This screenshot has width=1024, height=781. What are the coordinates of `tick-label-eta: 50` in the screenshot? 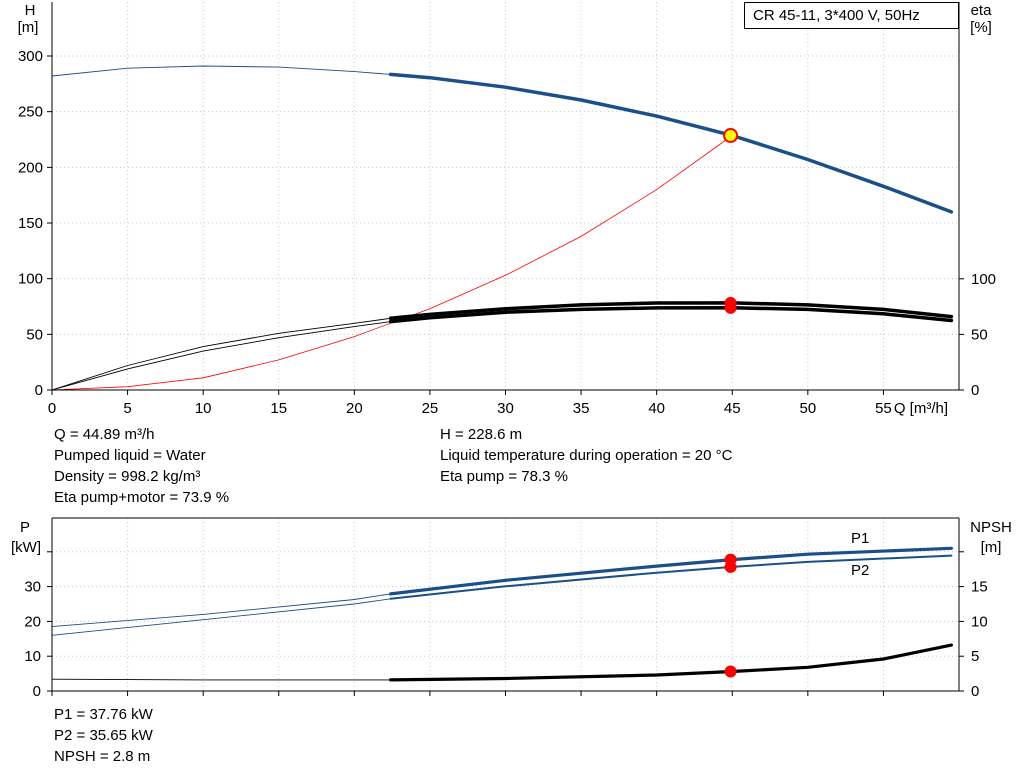 It's located at (979, 334).